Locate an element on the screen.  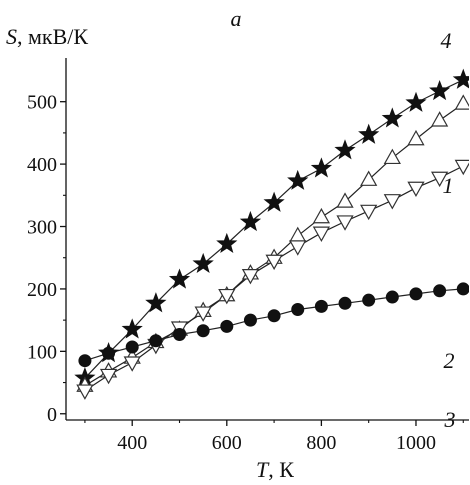
y-tick-label: 200 is located at coordinates (42, 290).